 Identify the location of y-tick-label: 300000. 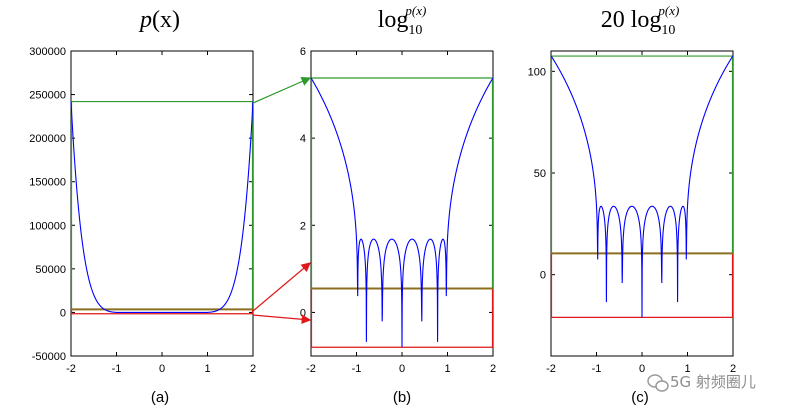
(47, 52).